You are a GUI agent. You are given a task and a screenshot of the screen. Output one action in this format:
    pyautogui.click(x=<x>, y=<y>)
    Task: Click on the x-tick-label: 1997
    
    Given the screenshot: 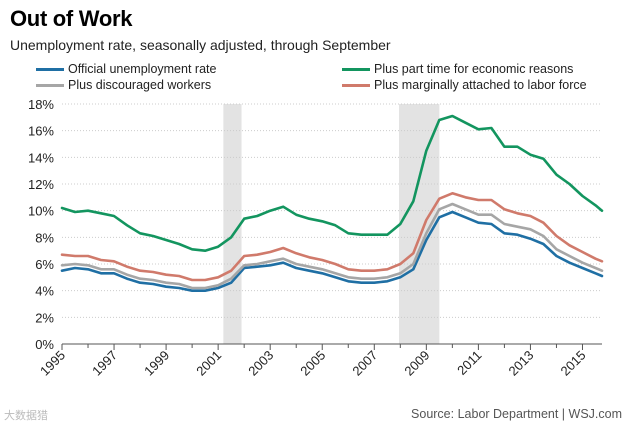 What is the action you would take?
    pyautogui.click(x=104, y=363)
    